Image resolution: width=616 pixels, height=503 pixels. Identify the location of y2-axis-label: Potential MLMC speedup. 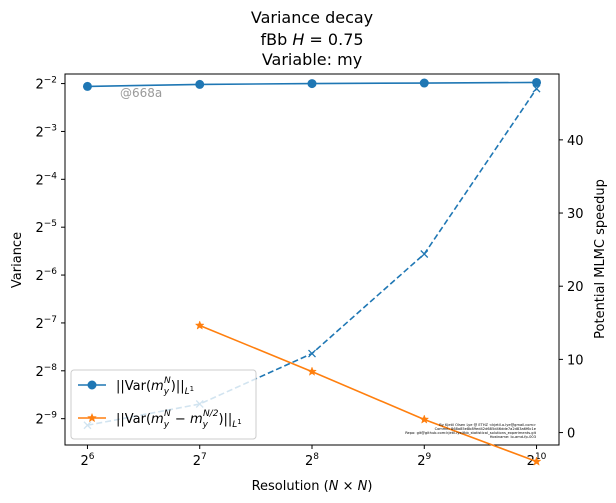
(600, 259).